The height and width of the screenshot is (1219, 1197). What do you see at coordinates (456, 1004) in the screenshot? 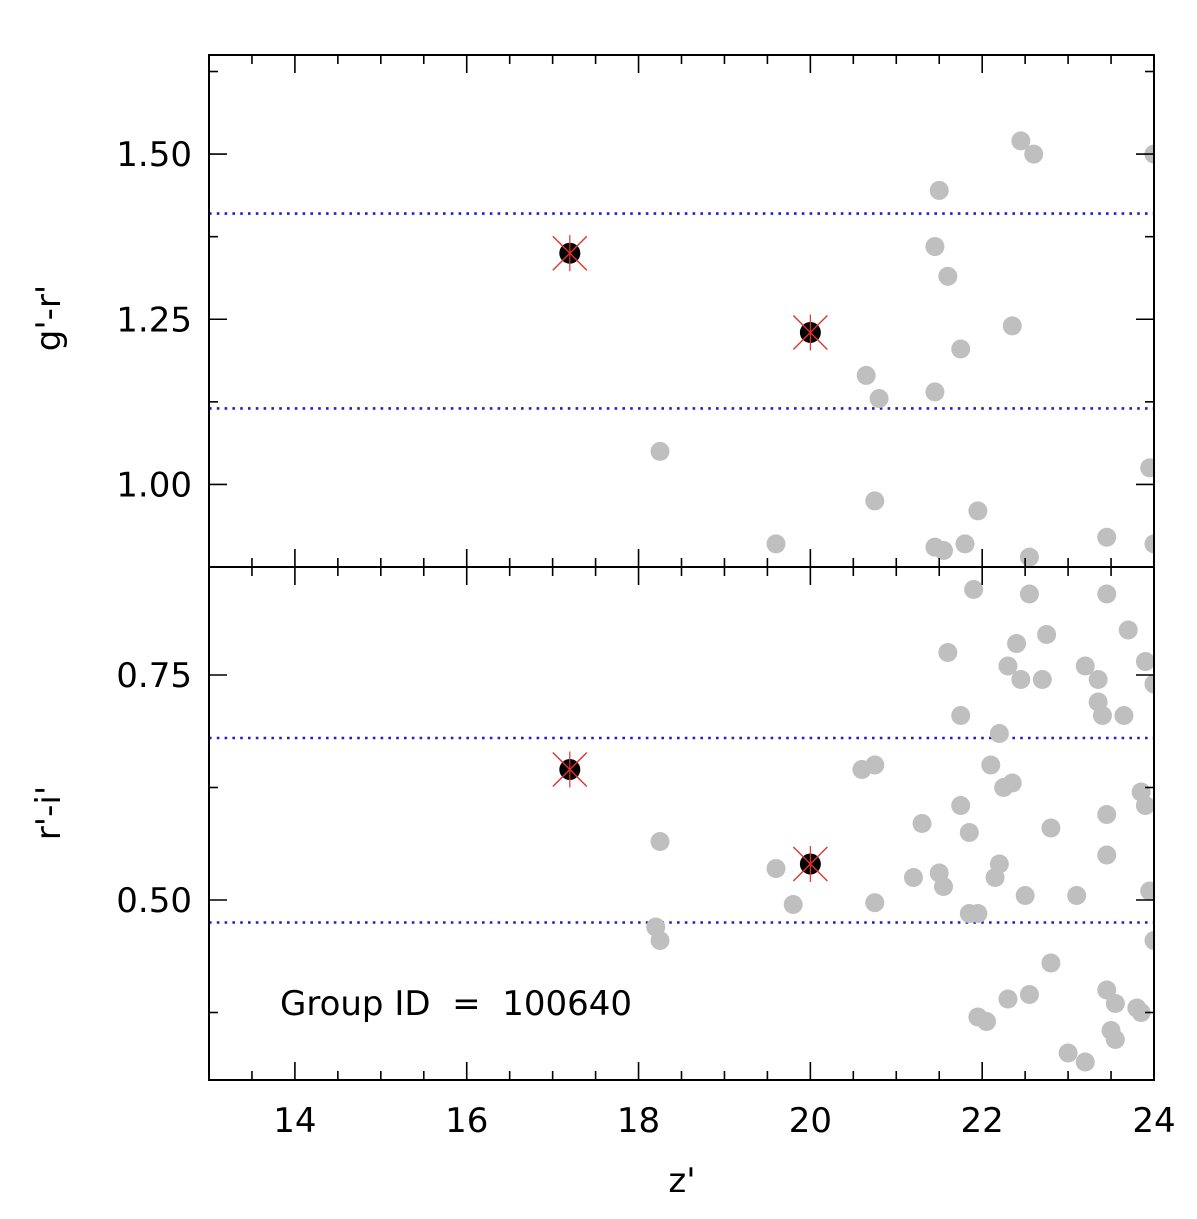
I see `group-id-annotation: Group ID = 100640` at bounding box center [456, 1004].